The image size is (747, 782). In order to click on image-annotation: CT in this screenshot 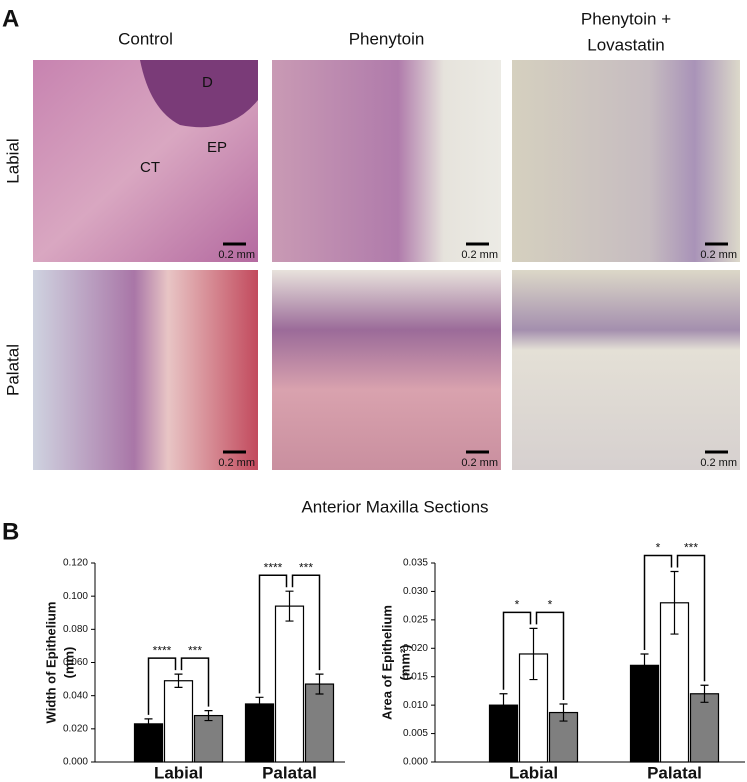, I will do `click(150, 167)`.